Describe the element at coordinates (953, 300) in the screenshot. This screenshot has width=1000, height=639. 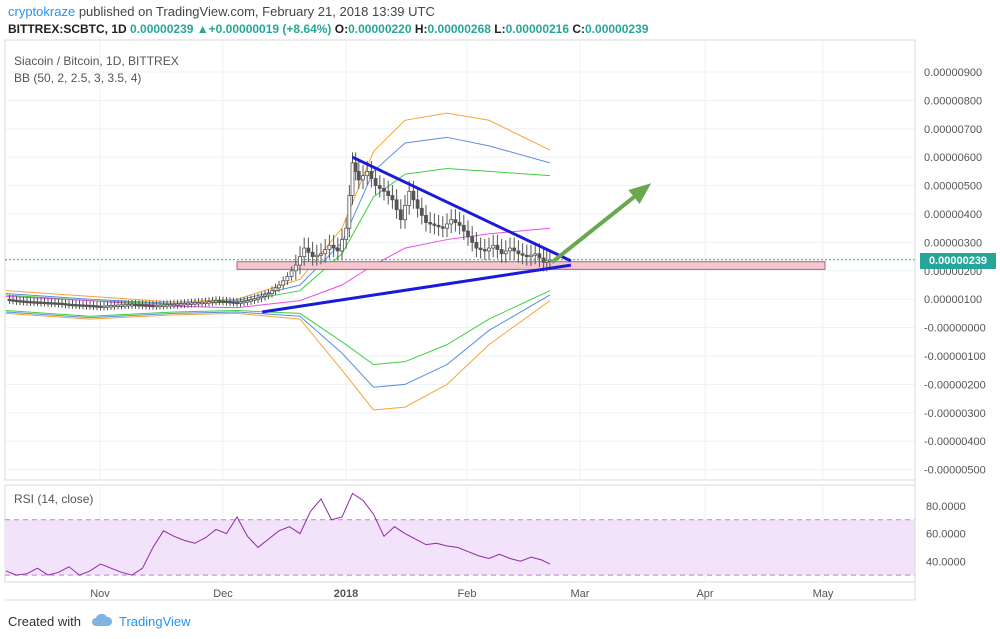
I see `y-tick-label: 0.00000100` at that location.